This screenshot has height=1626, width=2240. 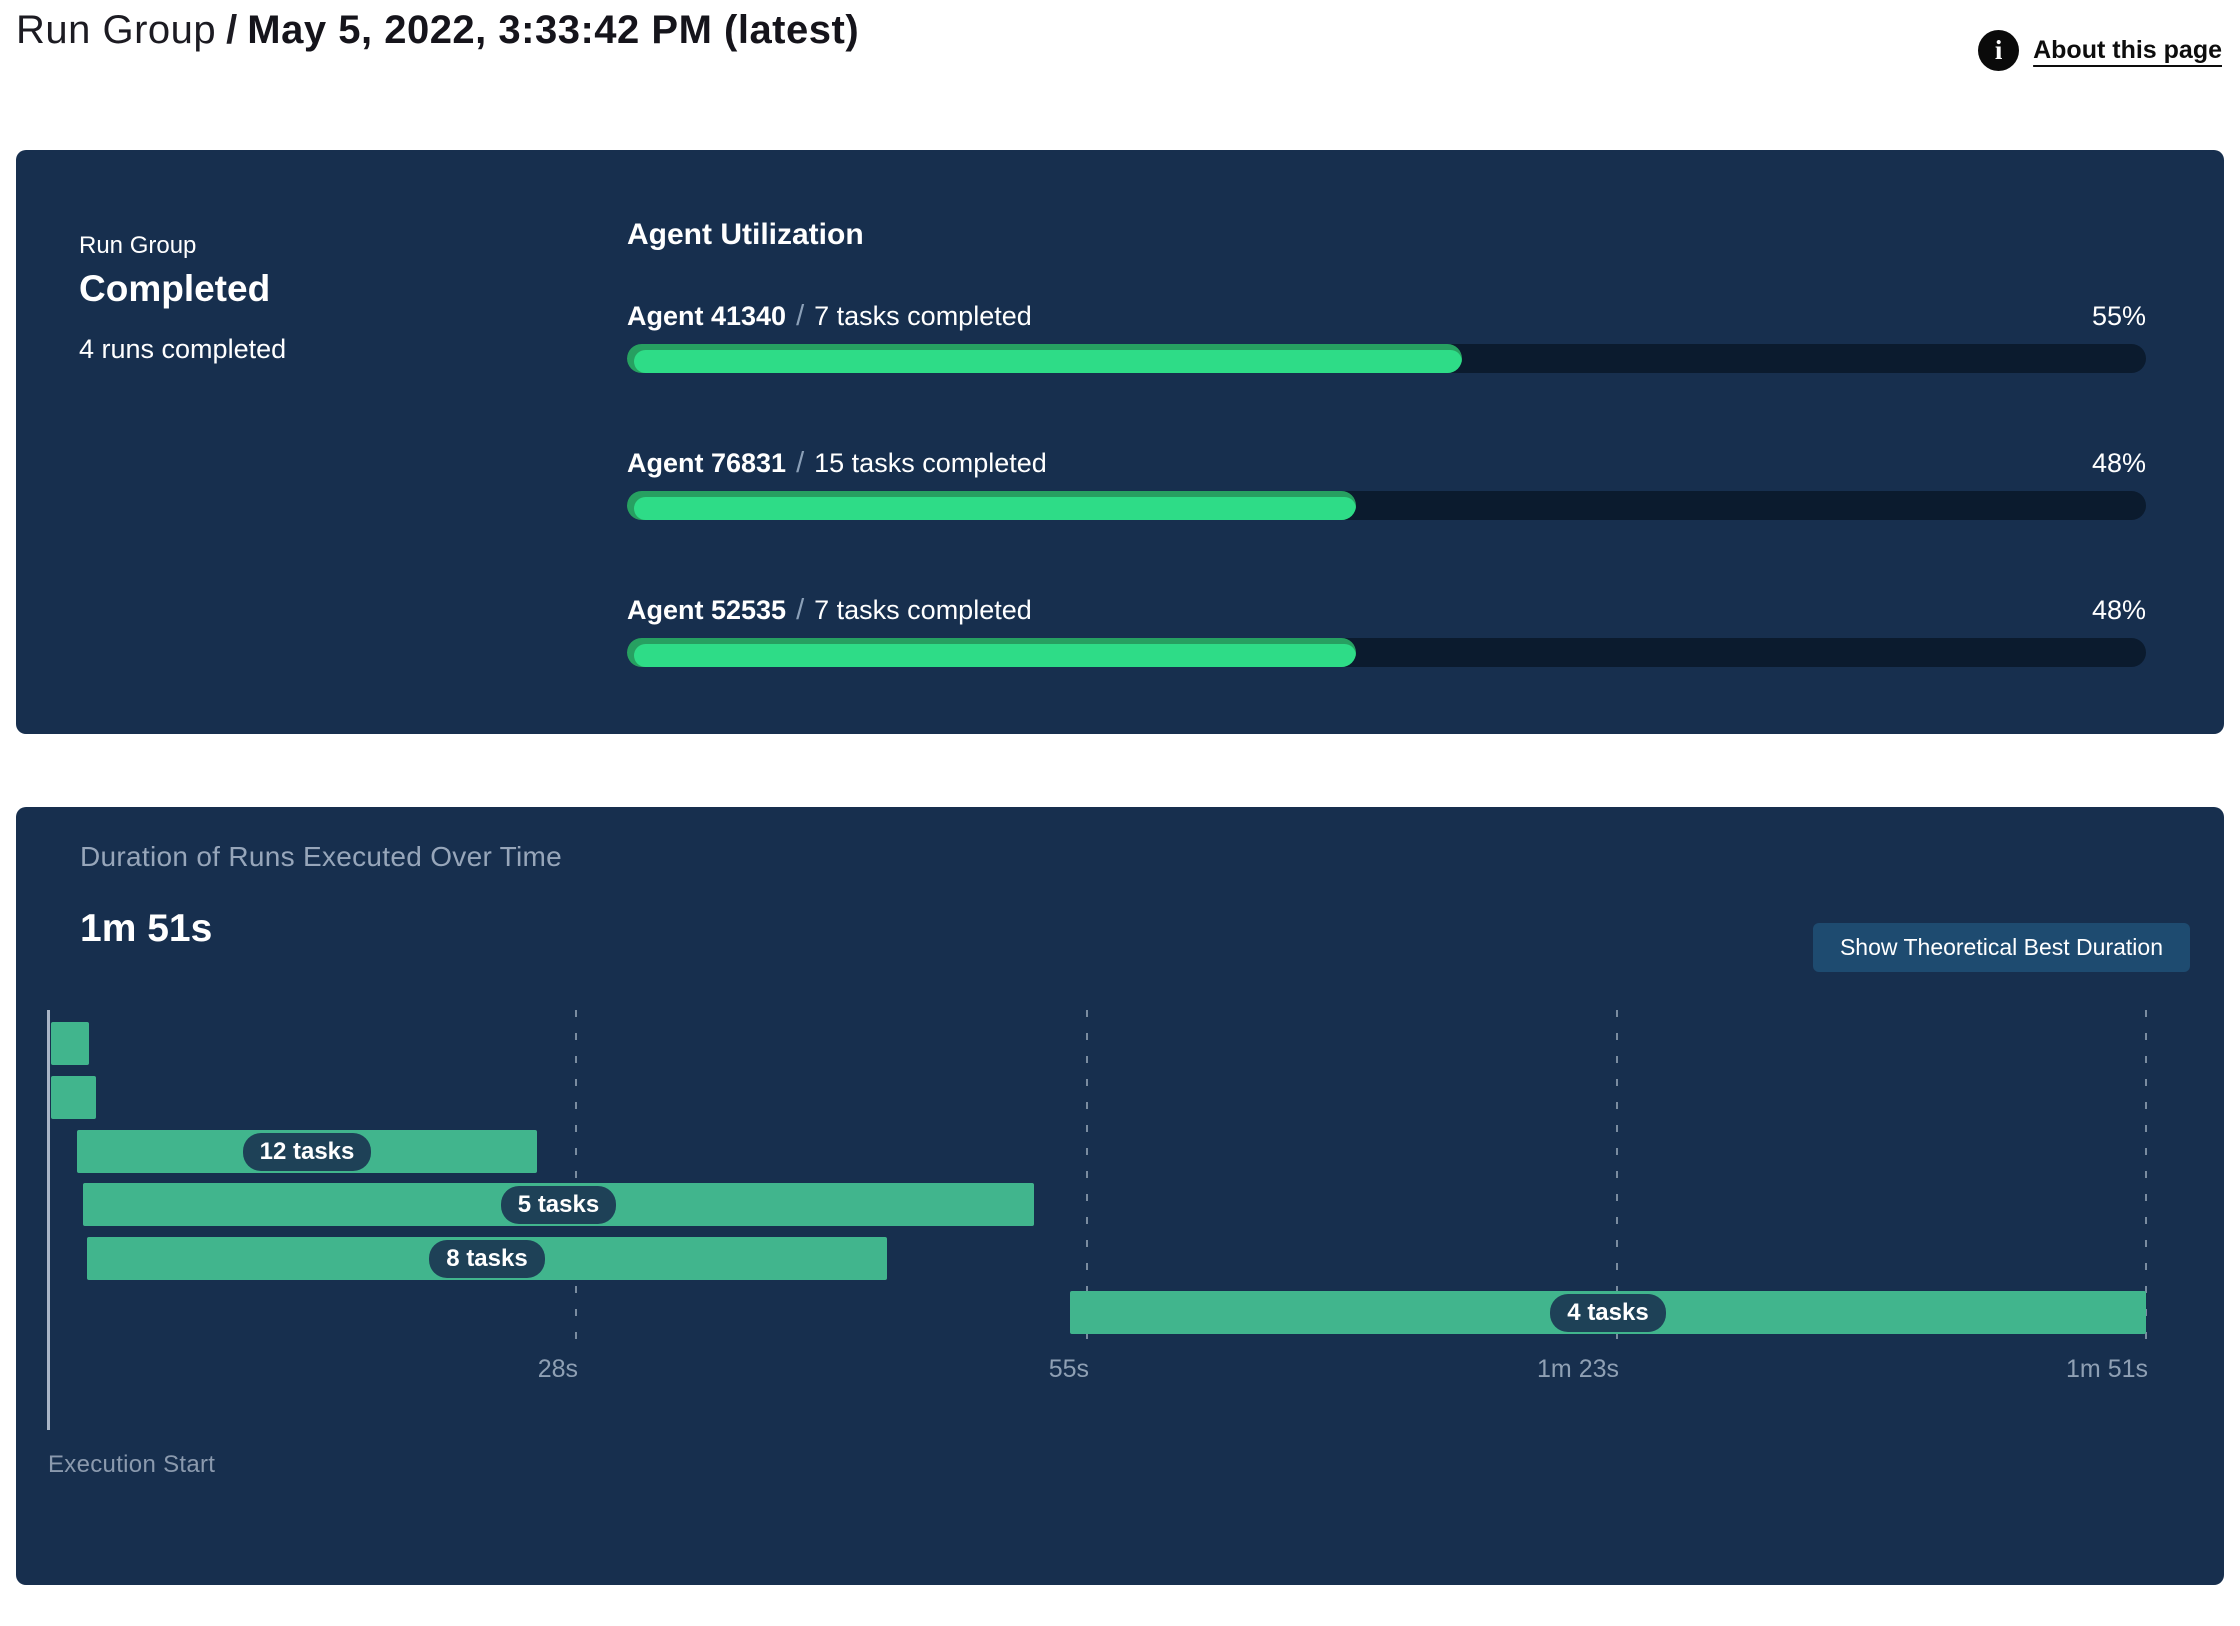 I want to click on duration-chart-title: Duration of Runs Executed Over Time, so click(x=321, y=856).